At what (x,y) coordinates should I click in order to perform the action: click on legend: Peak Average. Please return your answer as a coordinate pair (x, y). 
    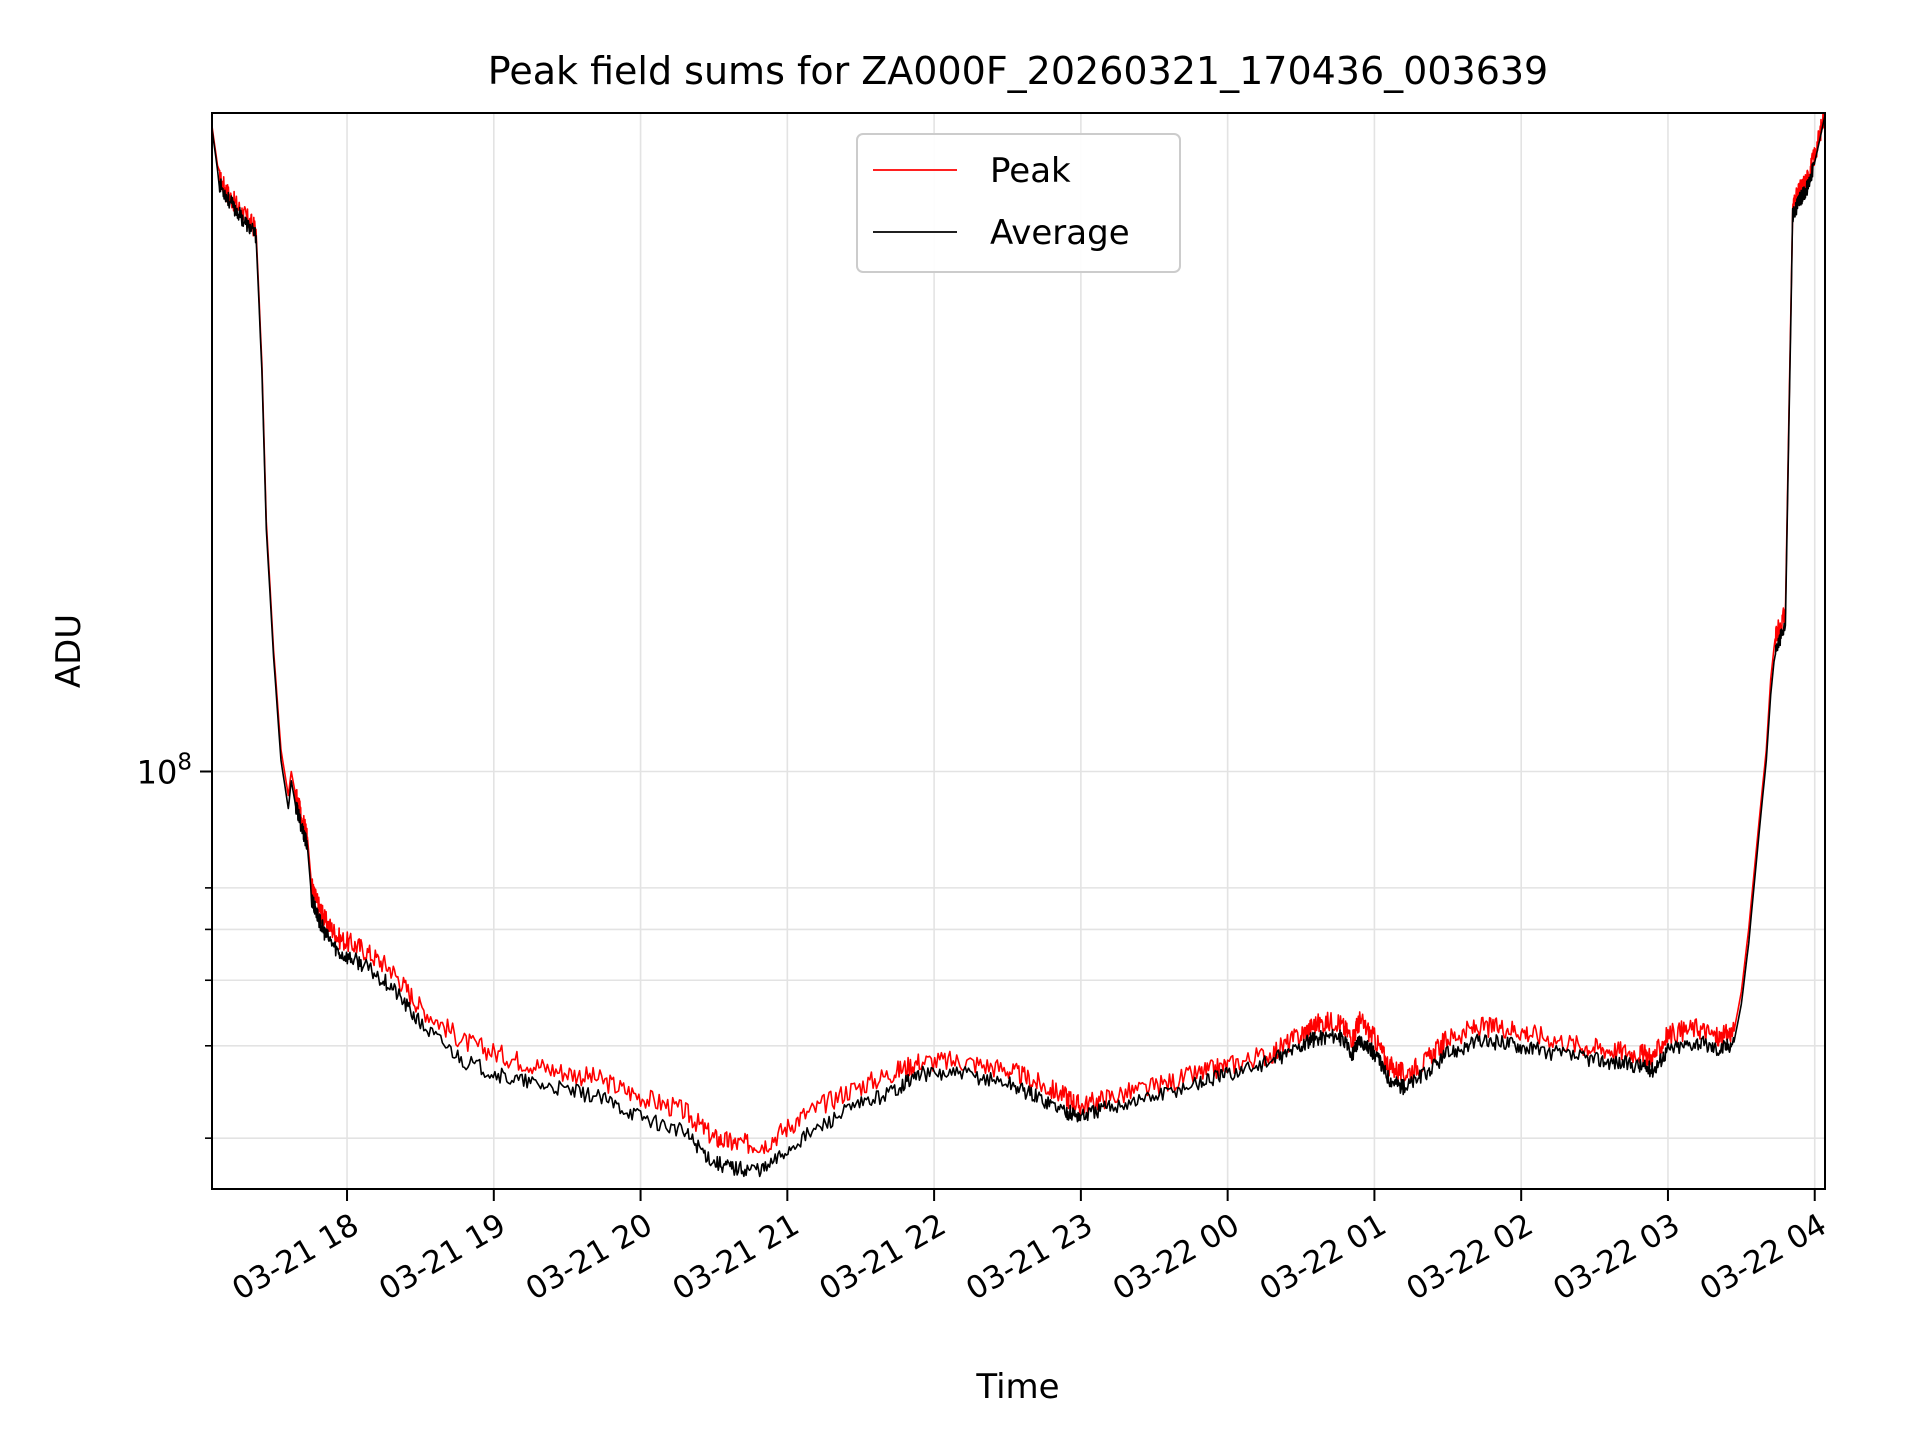
    Looking at the image, I should click on (1018, 203).